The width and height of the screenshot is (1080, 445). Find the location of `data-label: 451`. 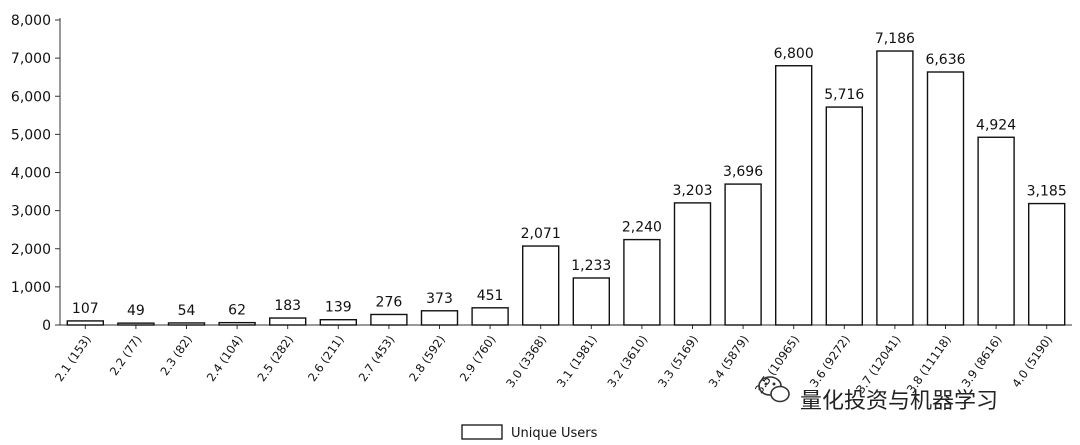

data-label: 451 is located at coordinates (490, 296).